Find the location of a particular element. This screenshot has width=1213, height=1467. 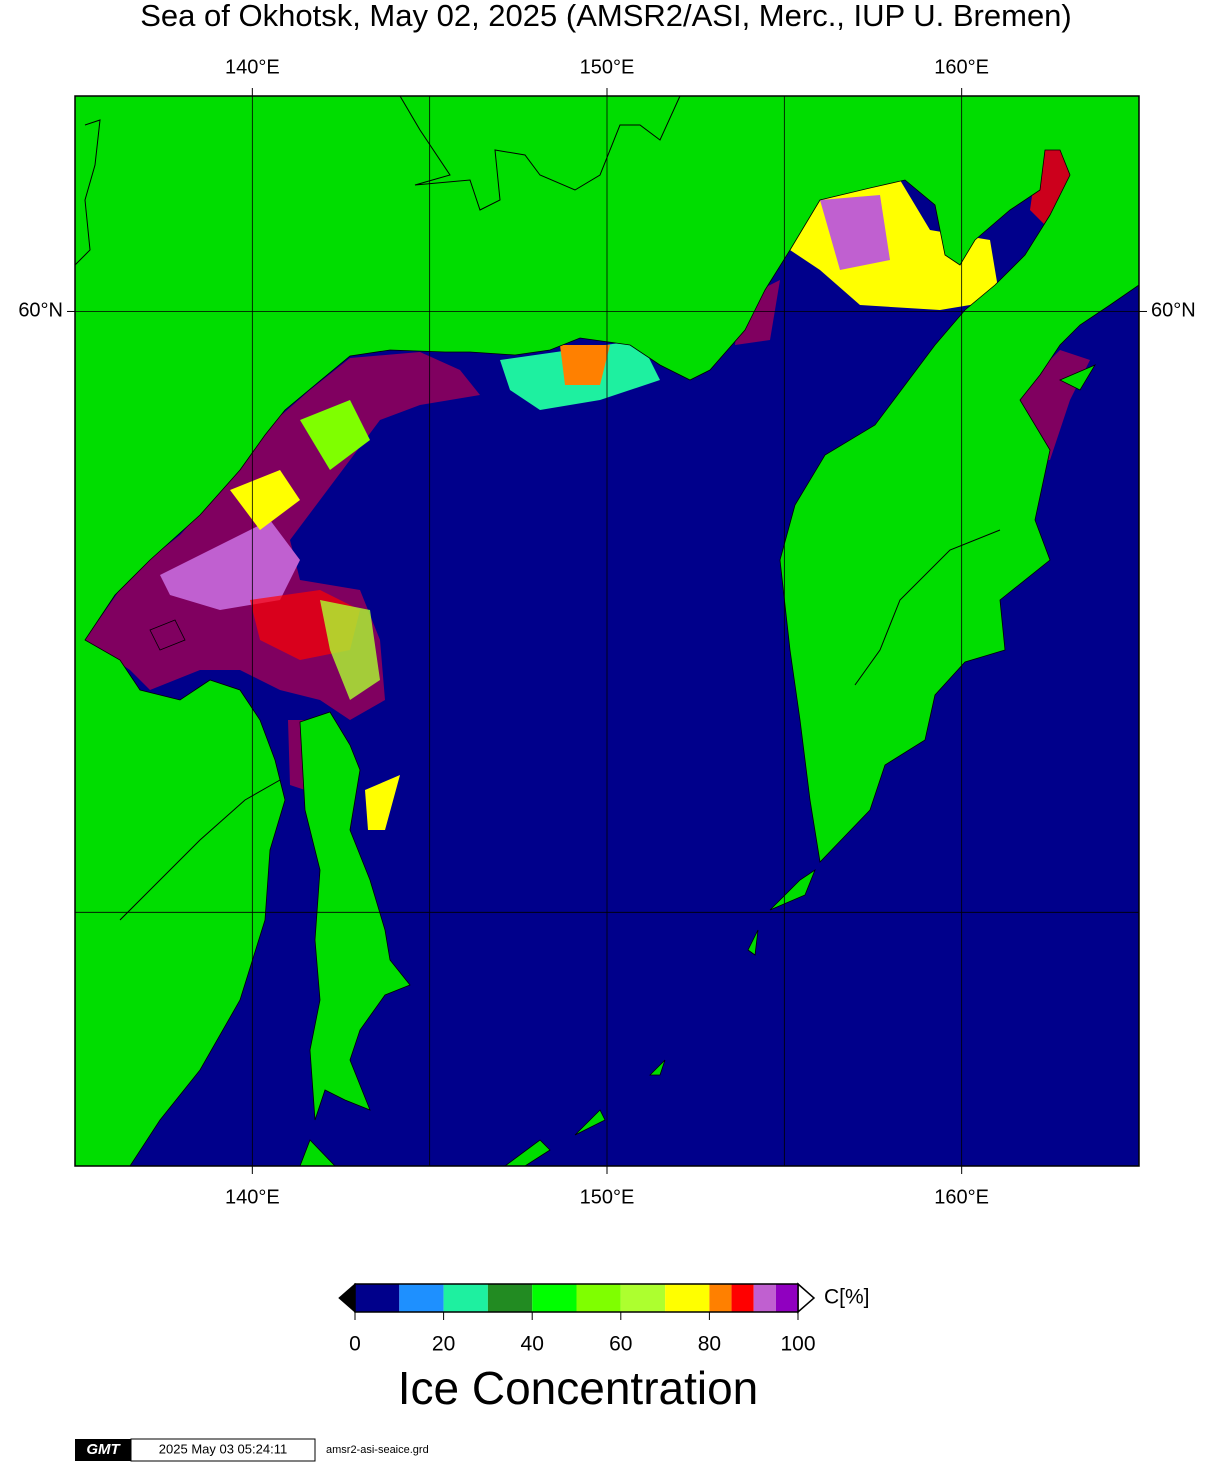

timestamp: 2025 May 03 05:24:11 is located at coordinates (223, 1448).